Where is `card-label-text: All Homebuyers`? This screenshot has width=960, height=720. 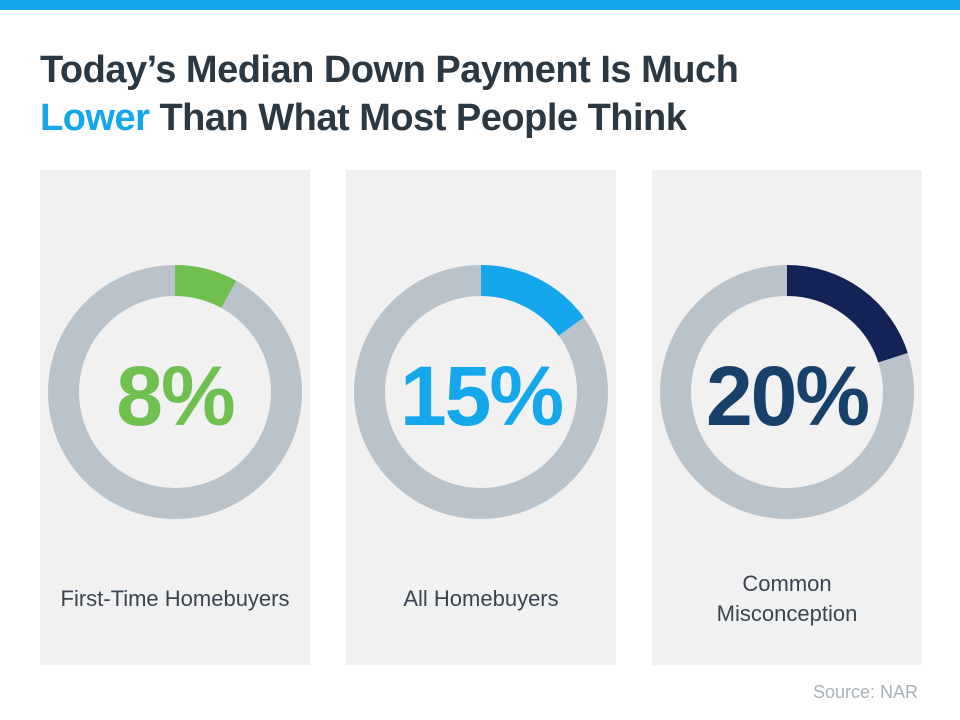
card-label-text: All Homebuyers is located at coordinates (481, 598).